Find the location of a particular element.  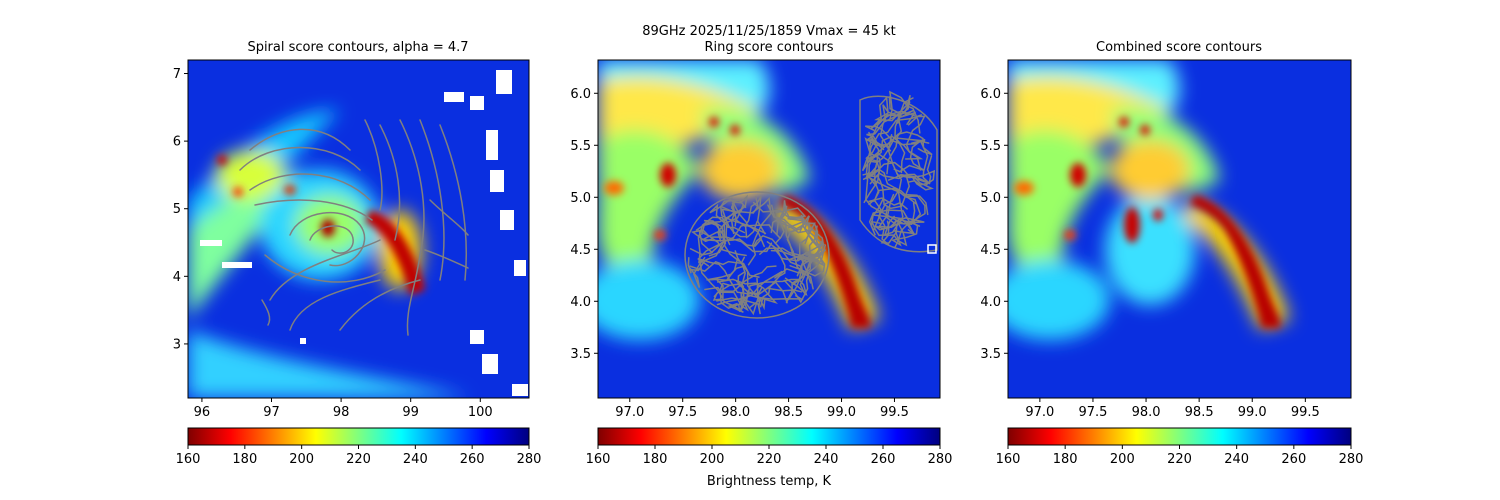

spiral-contours is located at coordinates (354, 227).